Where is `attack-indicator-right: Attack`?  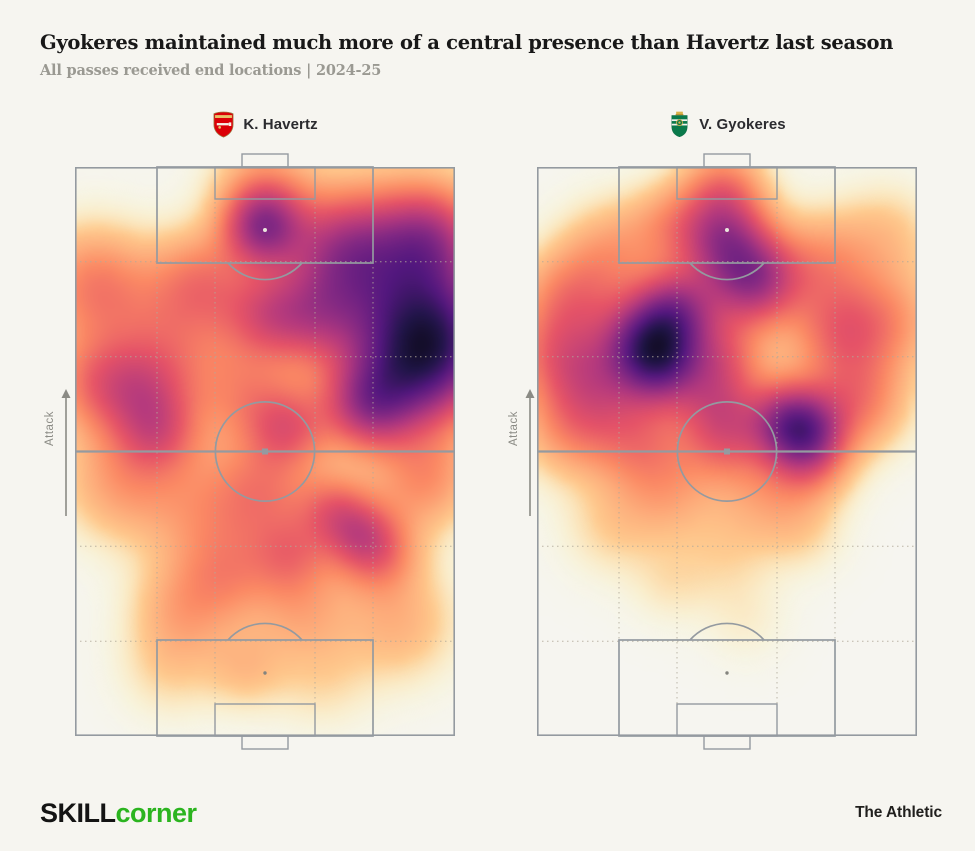 attack-indicator-right: Attack is located at coordinates (521, 454).